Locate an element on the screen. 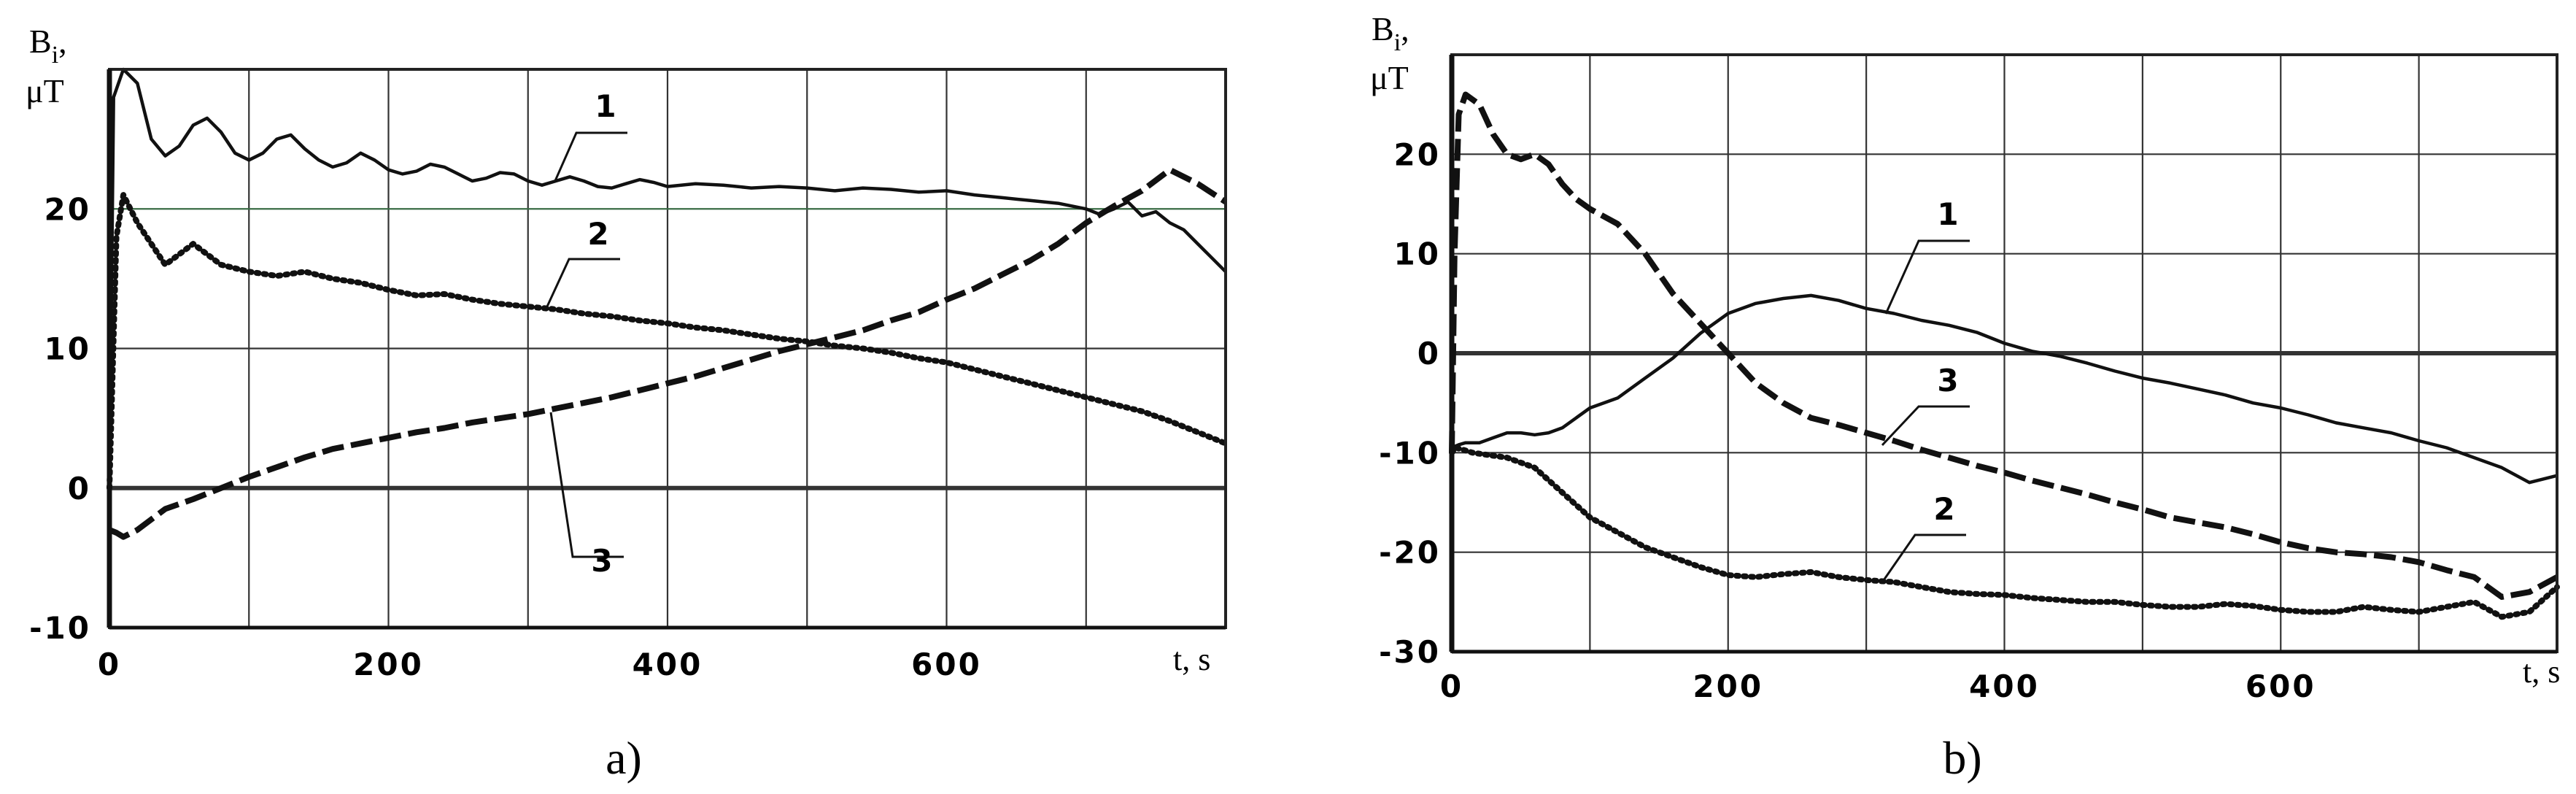  panel-label-a: a) is located at coordinates (624, 758).